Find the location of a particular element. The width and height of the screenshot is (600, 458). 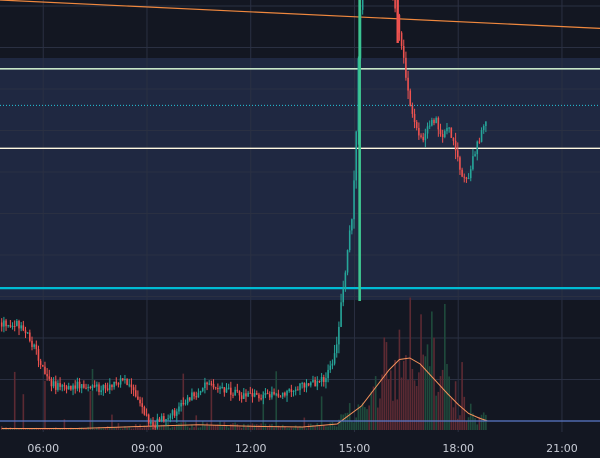

x-tick-label: 12:00 is located at coordinates (251, 448).